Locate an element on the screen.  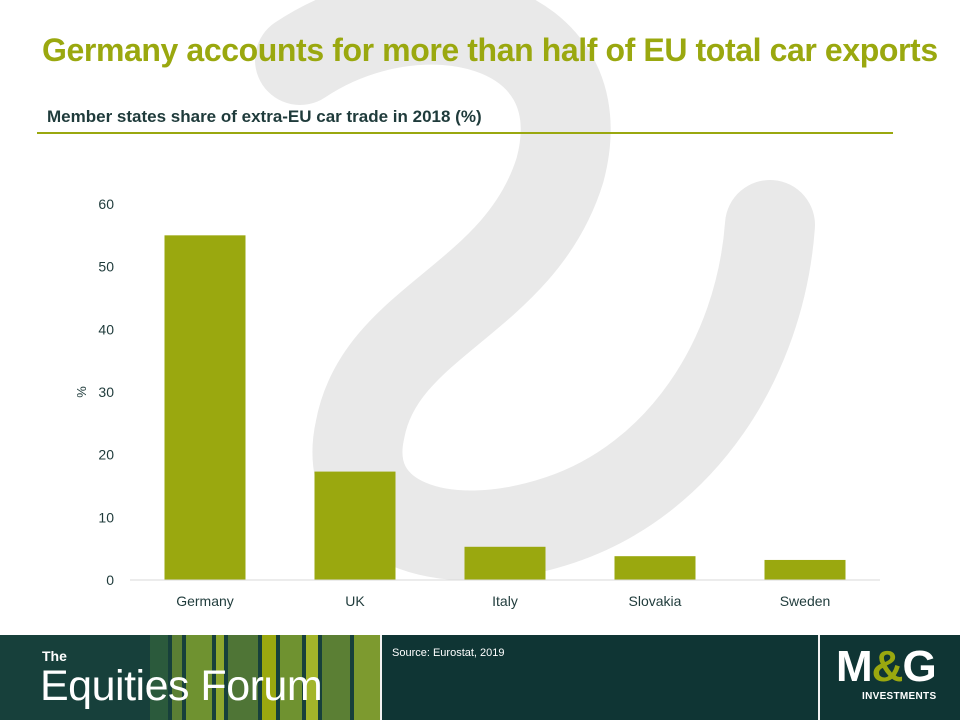
brand-name: Equities Forum is located at coordinates (181, 686).